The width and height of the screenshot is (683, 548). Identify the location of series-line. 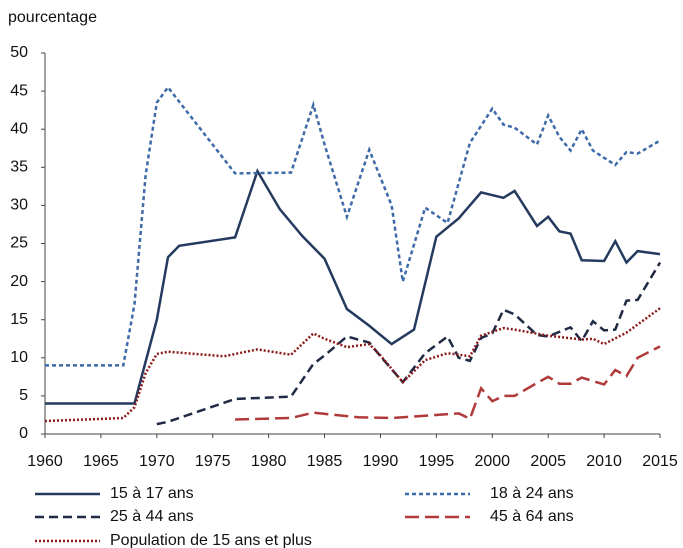
(448, 383).